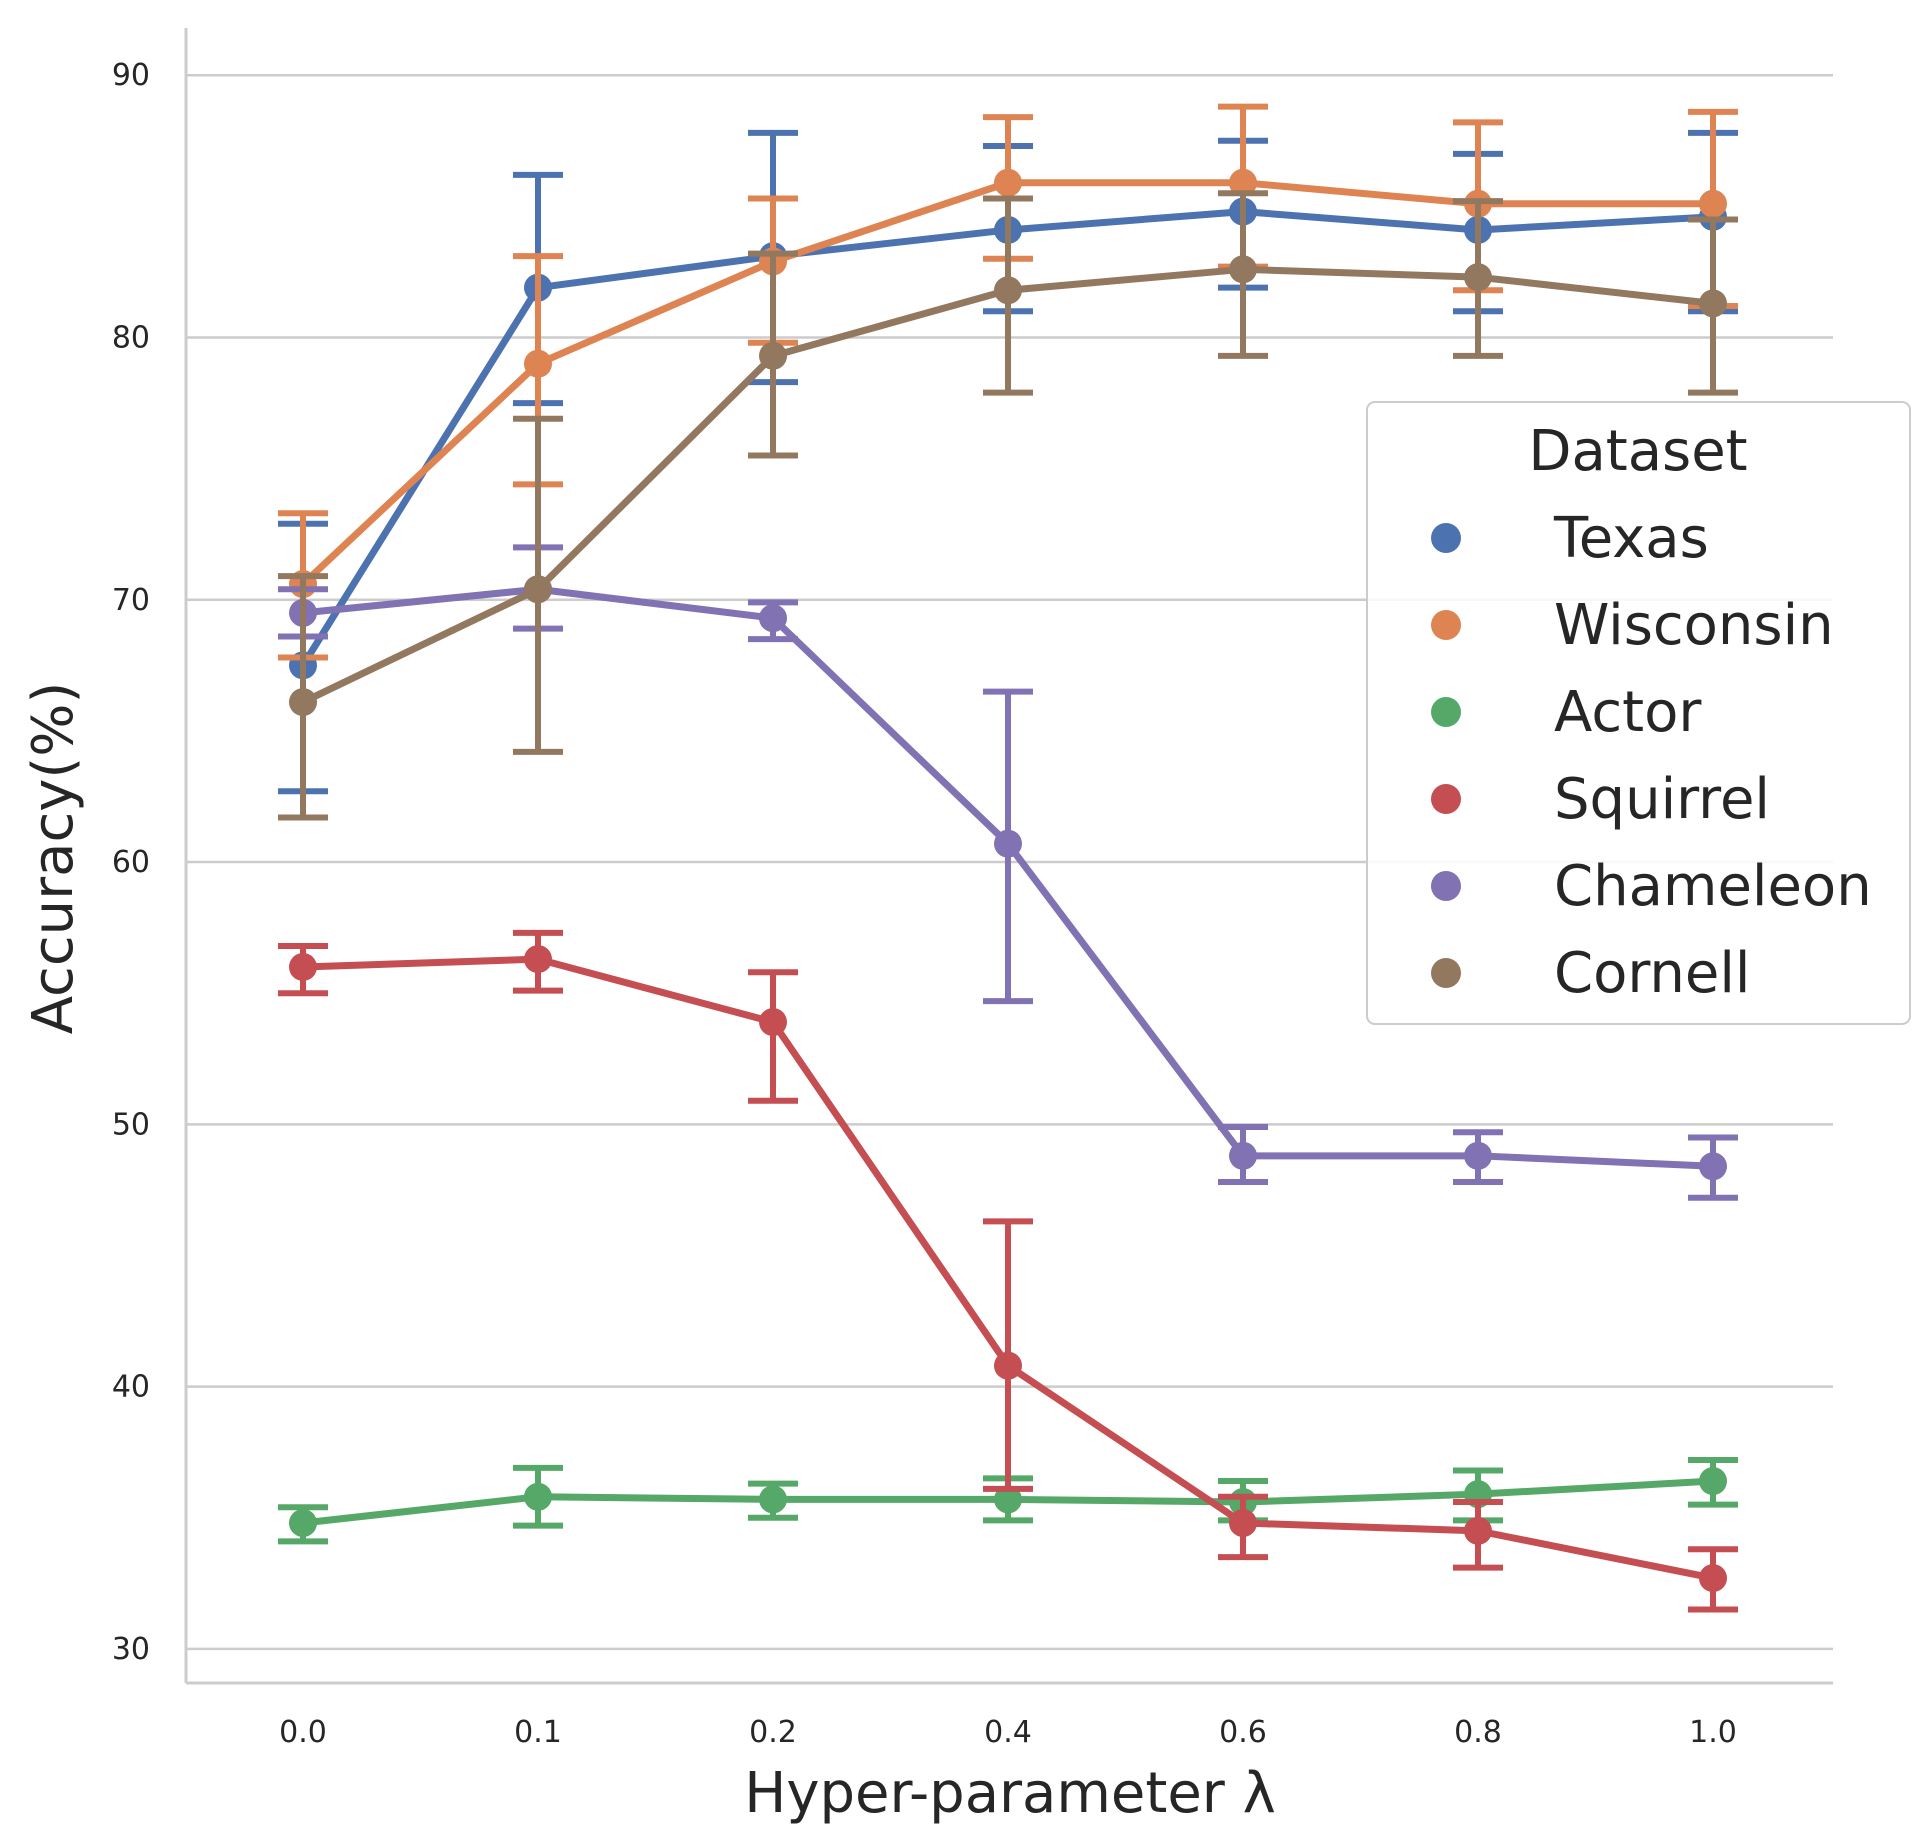 The width and height of the screenshot is (1930, 1848). What do you see at coordinates (131, 1387) in the screenshot?
I see `y-tick-label: 40` at bounding box center [131, 1387].